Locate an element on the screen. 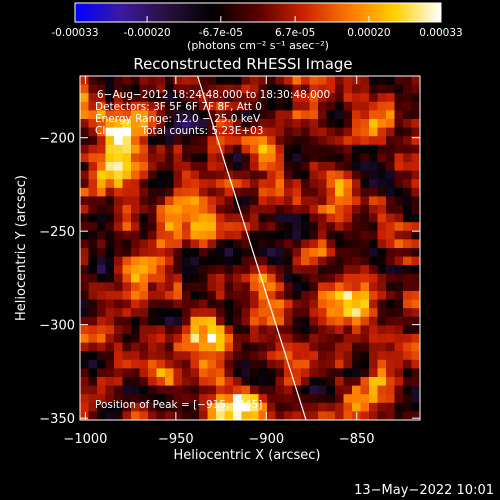 This screenshot has width=500, height=500. x-axis-label: Heliocentric X (arcsec) is located at coordinates (247, 455).